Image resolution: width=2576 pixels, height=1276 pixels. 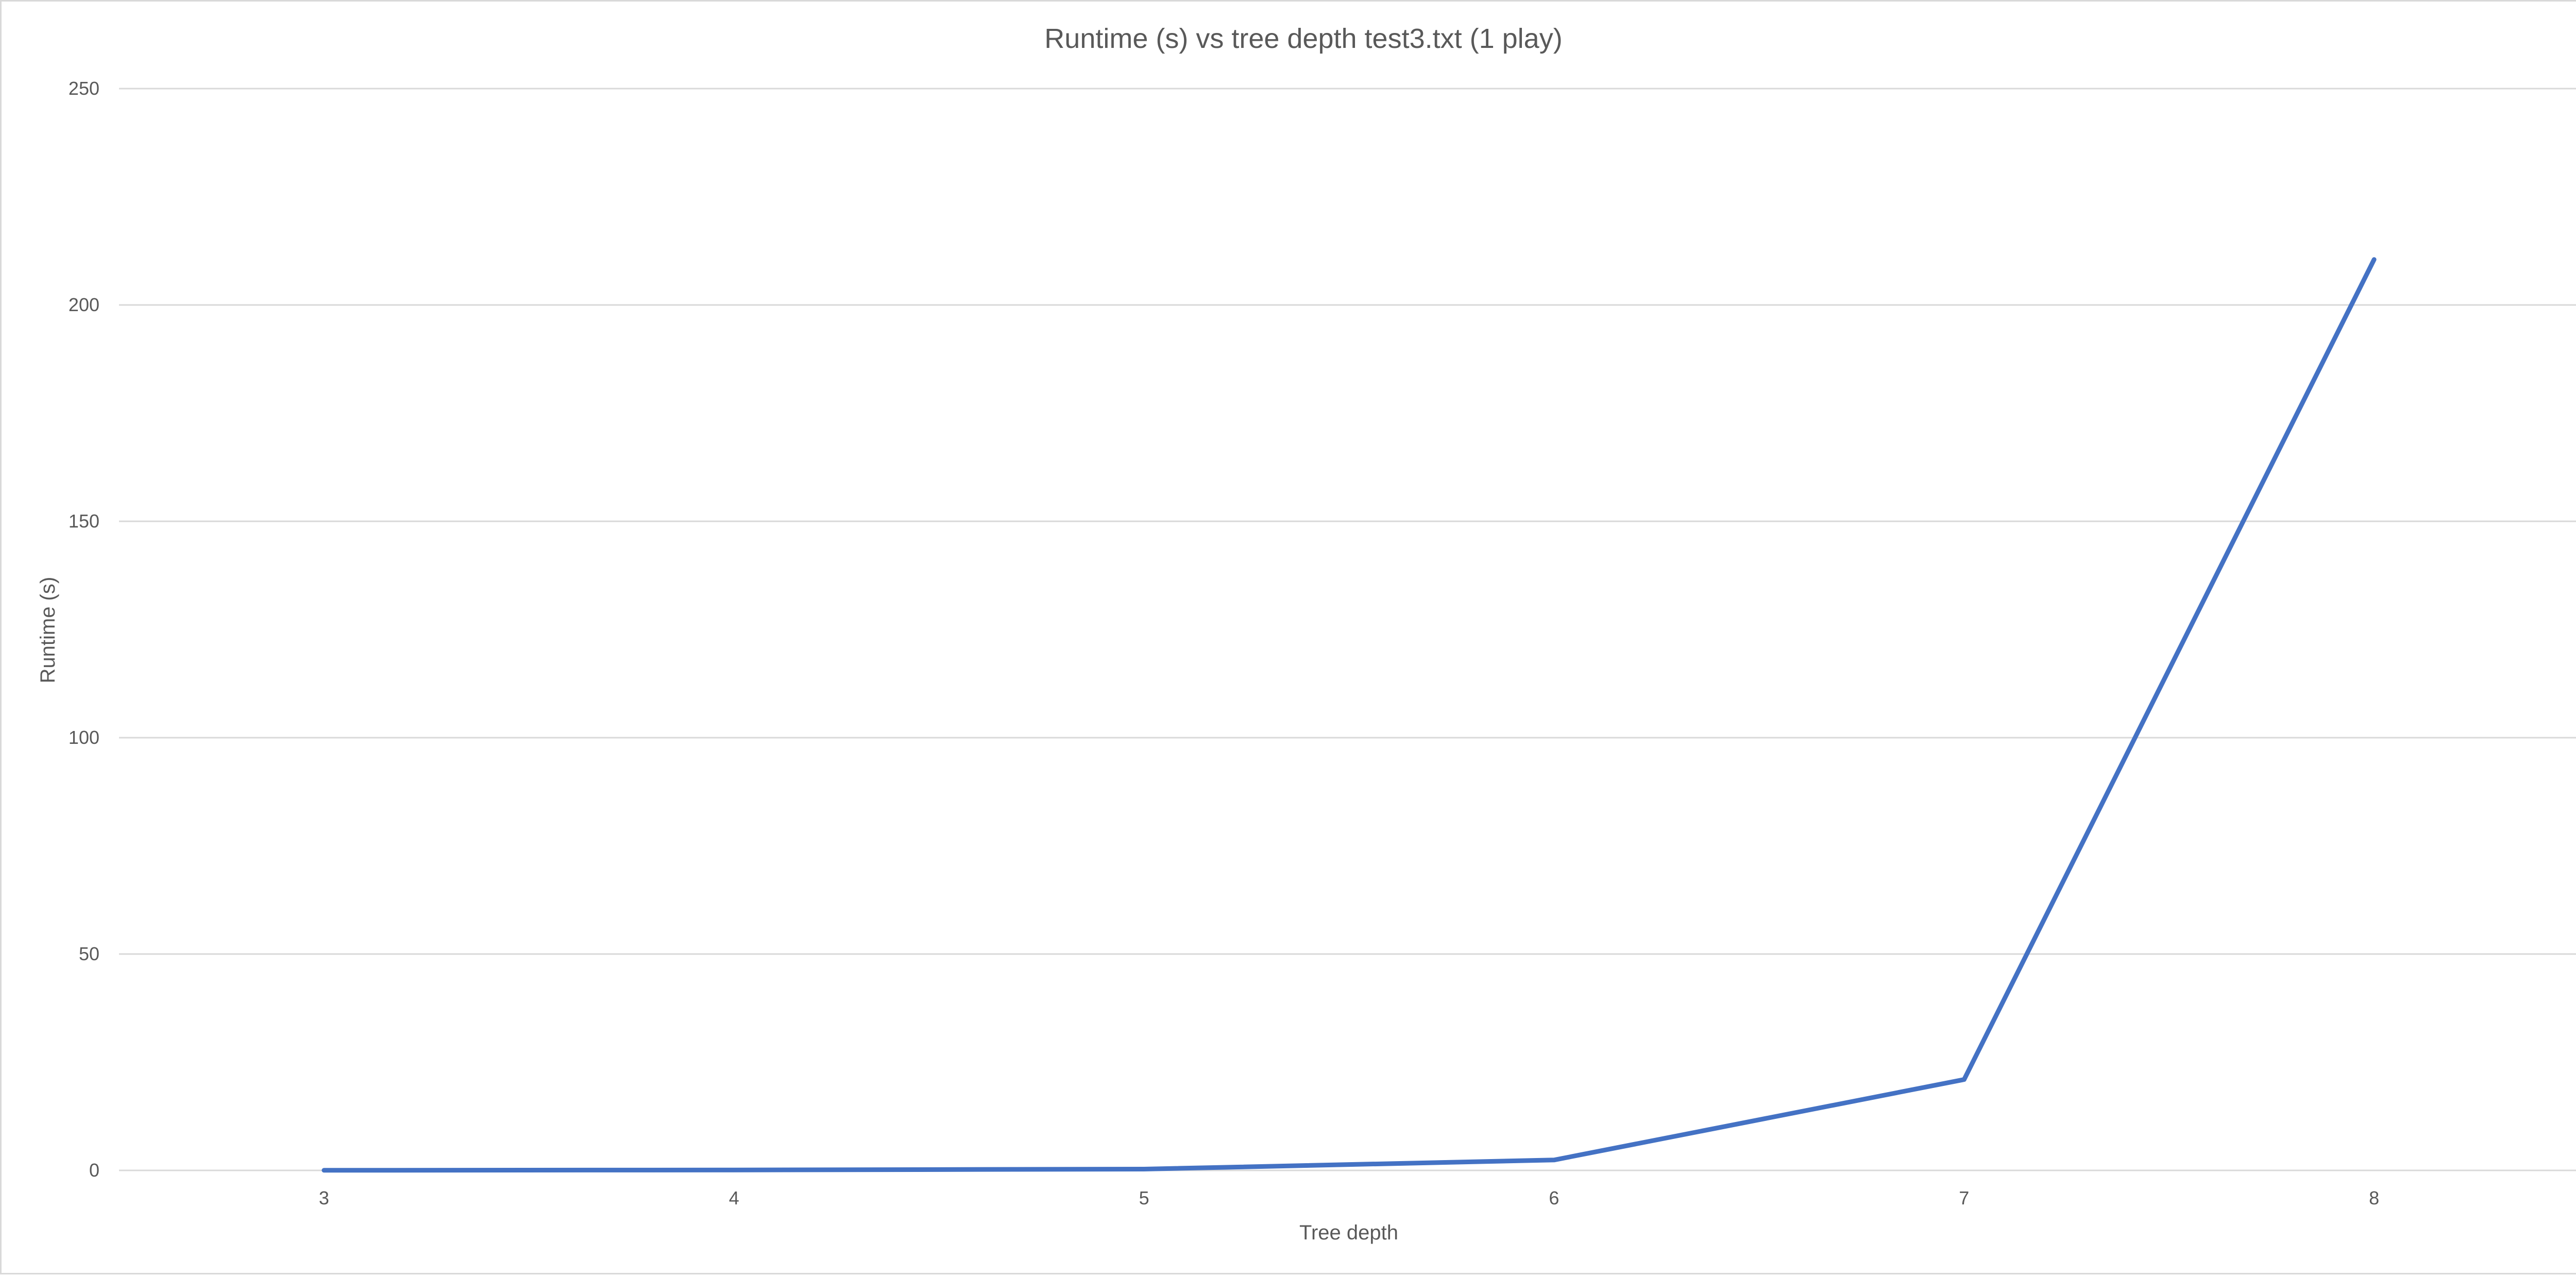 What do you see at coordinates (324, 1198) in the screenshot?
I see `x-tick-label: 3` at bounding box center [324, 1198].